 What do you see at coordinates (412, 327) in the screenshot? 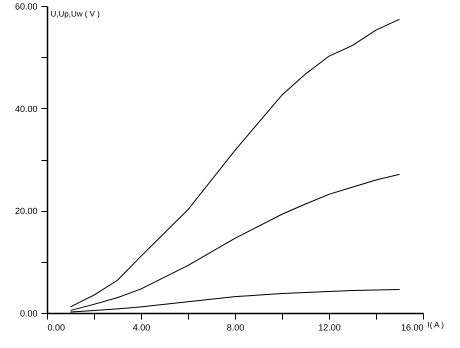
I see `x-tick-label: 16.00` at bounding box center [412, 327].